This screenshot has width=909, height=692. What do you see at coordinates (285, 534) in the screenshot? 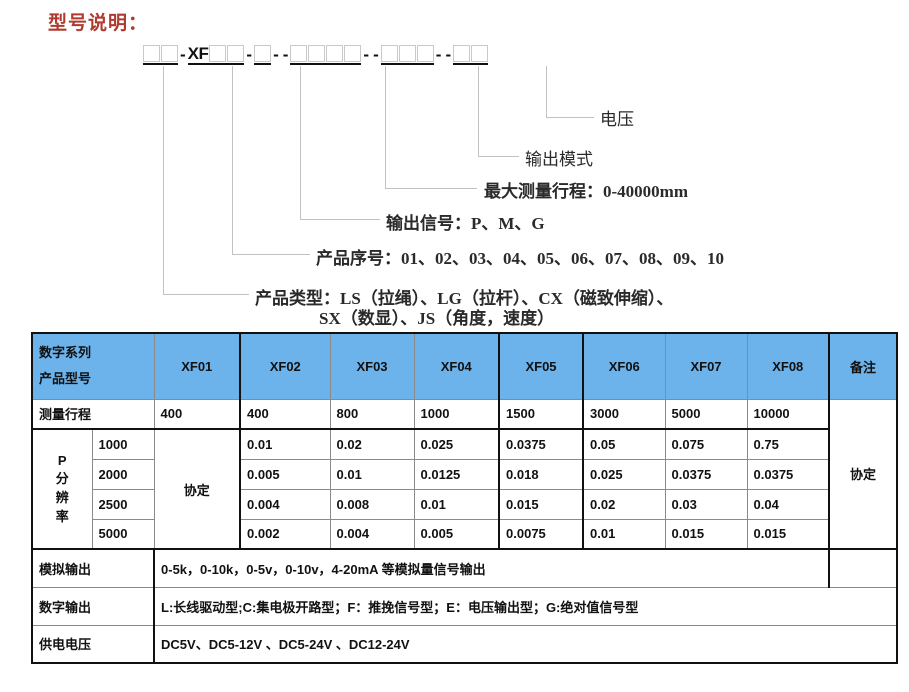
I see `resolution-5000-xf02: 0.002` at bounding box center [285, 534].